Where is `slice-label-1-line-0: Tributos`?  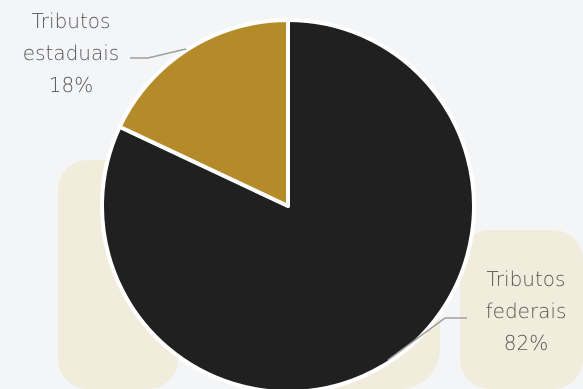
slice-label-1-line-0: Tributos is located at coordinates (71, 21).